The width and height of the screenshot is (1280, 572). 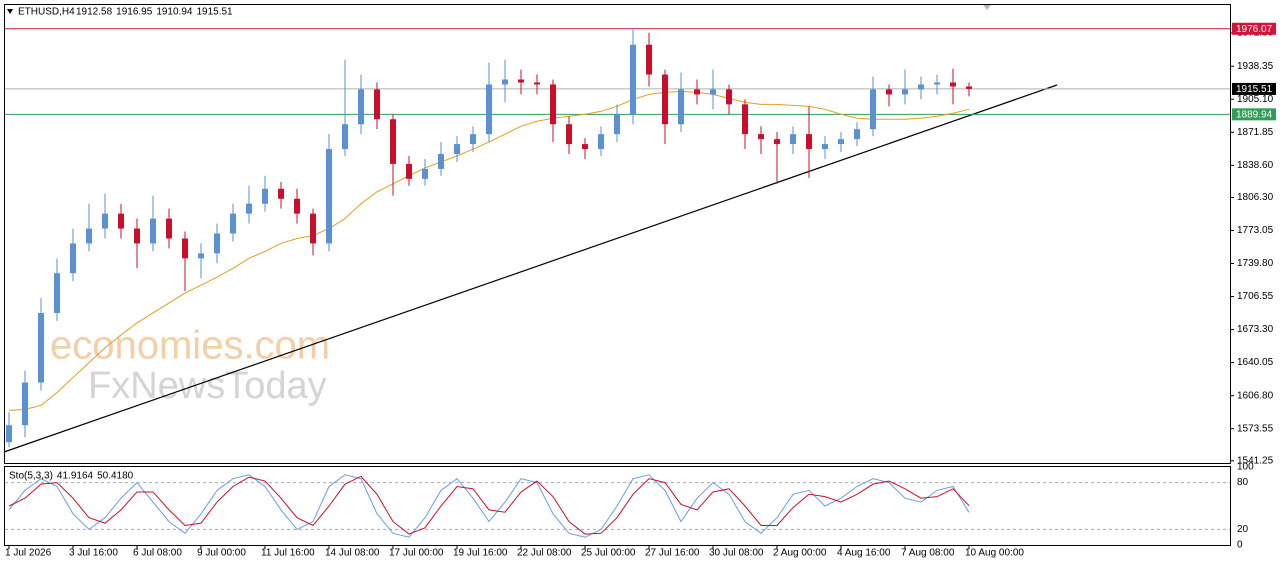 What do you see at coordinates (190, 346) in the screenshot?
I see `watermark: economies.com` at bounding box center [190, 346].